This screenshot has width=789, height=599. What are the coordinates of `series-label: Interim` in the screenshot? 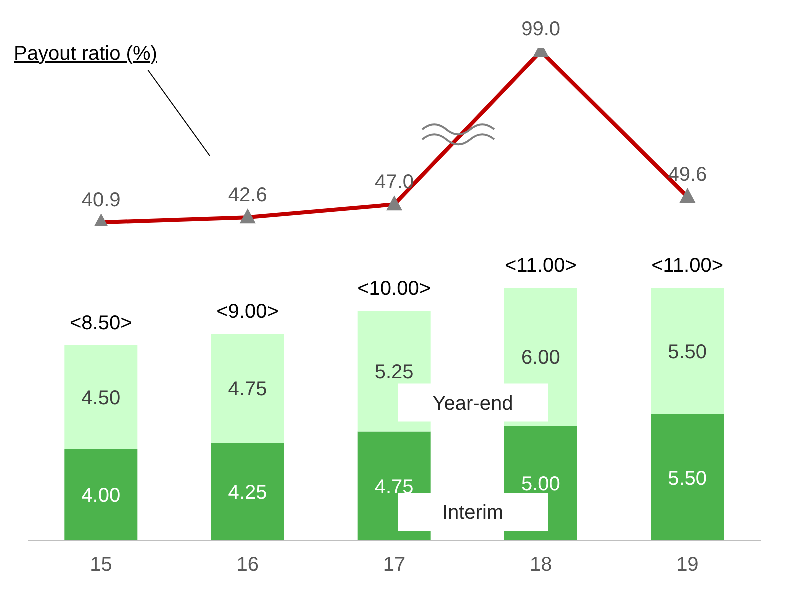 It's located at (473, 513).